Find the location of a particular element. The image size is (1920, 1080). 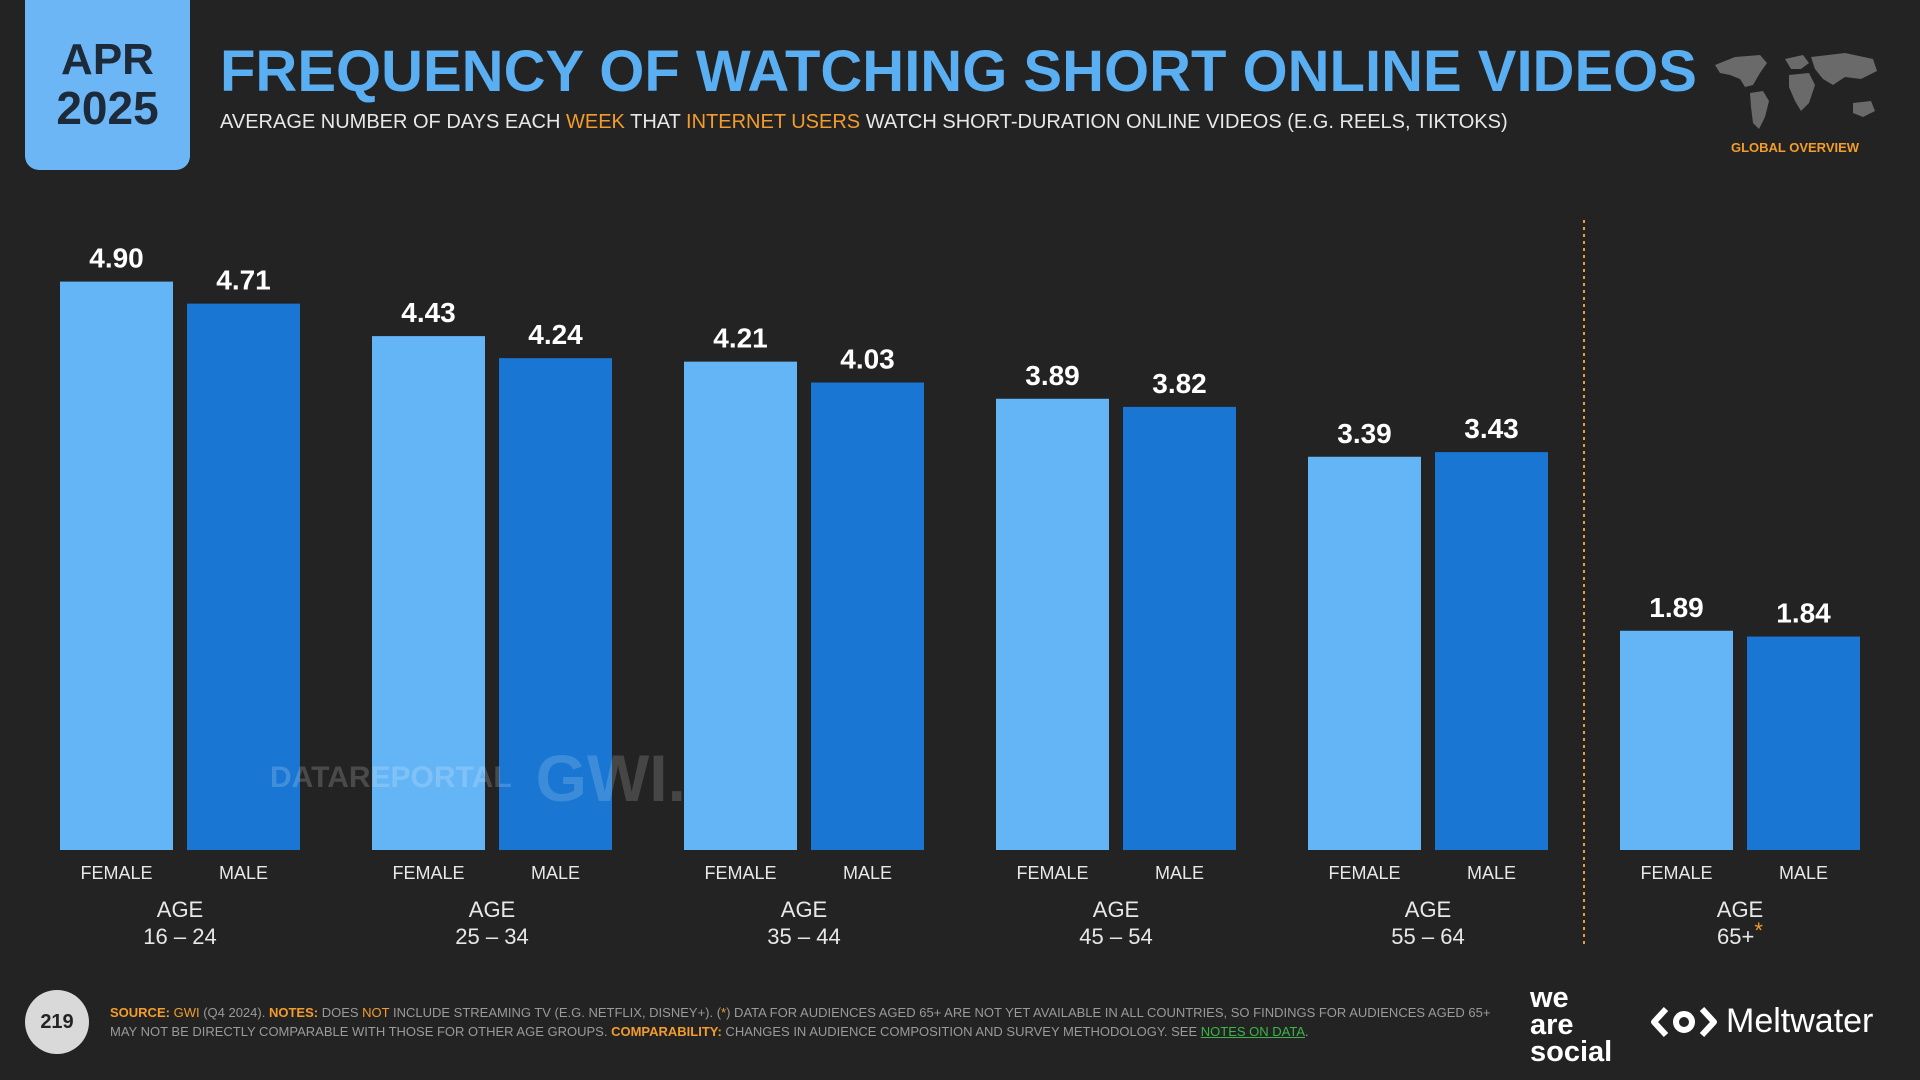

data-label: 4.24 is located at coordinates (555, 334).